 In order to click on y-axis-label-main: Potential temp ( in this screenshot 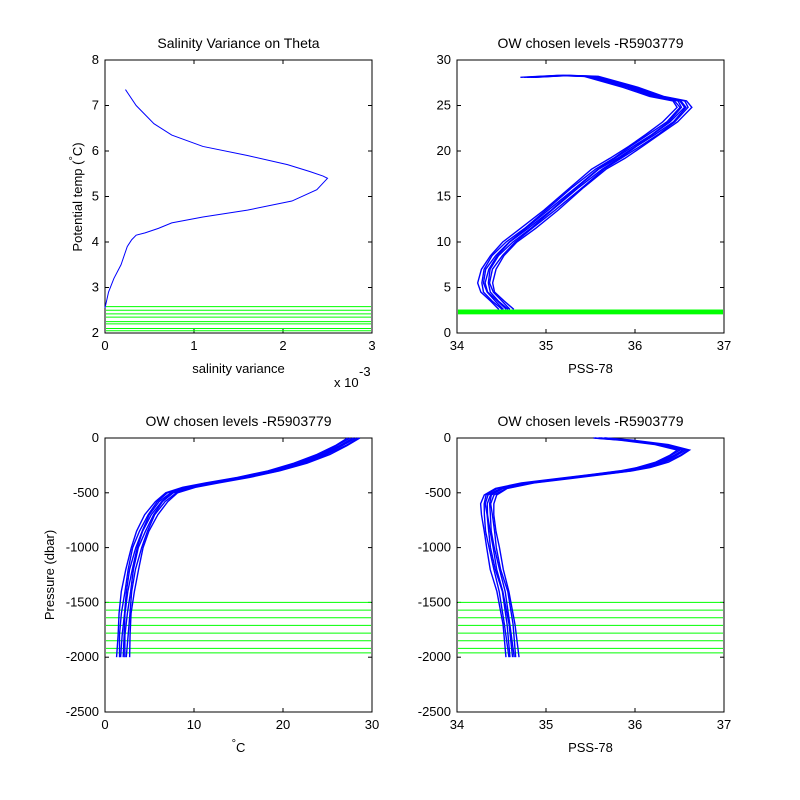, I will do `click(77, 206)`.